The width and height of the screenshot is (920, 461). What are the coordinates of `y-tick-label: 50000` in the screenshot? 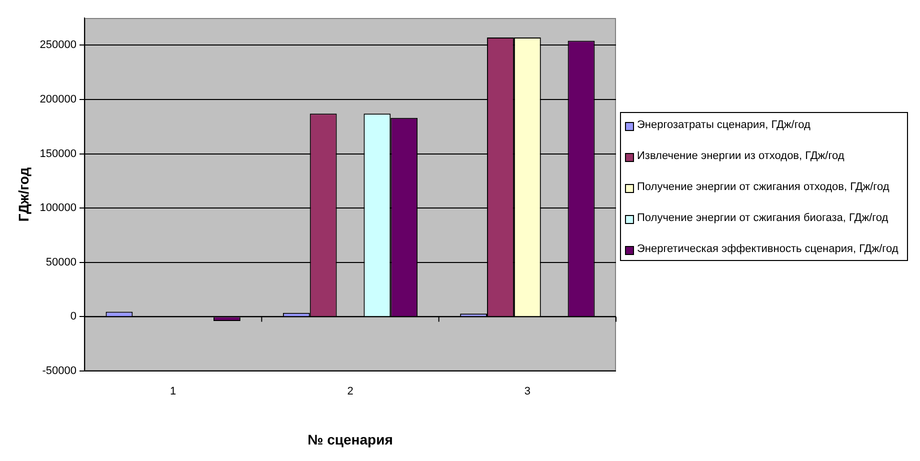 It's located at (61, 262).